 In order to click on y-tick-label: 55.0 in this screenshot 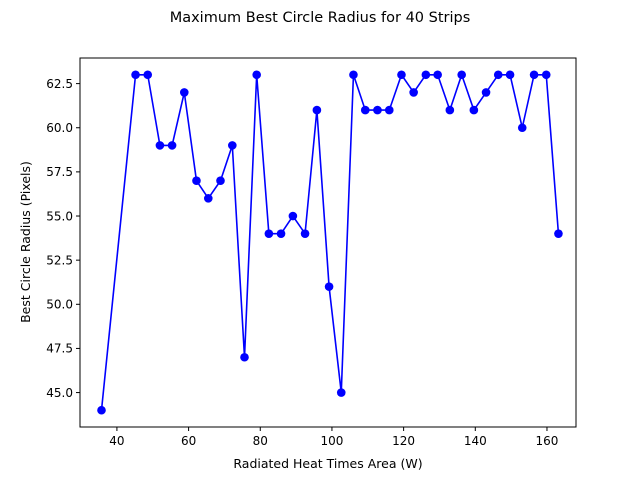, I will do `click(59, 216)`.